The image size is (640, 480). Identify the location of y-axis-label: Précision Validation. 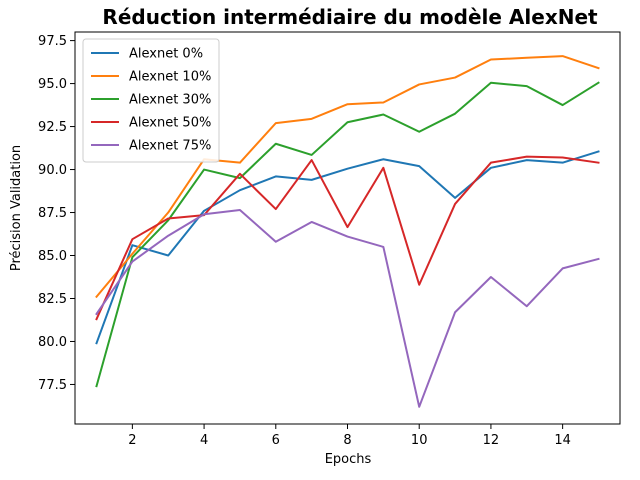
(16, 208).